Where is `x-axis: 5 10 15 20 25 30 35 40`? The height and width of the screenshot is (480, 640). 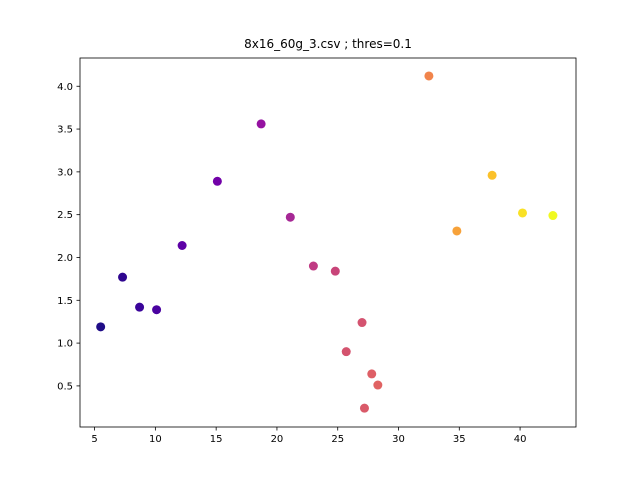
x-axis: 5 10 15 20 25 30 35 40 is located at coordinates (308, 436).